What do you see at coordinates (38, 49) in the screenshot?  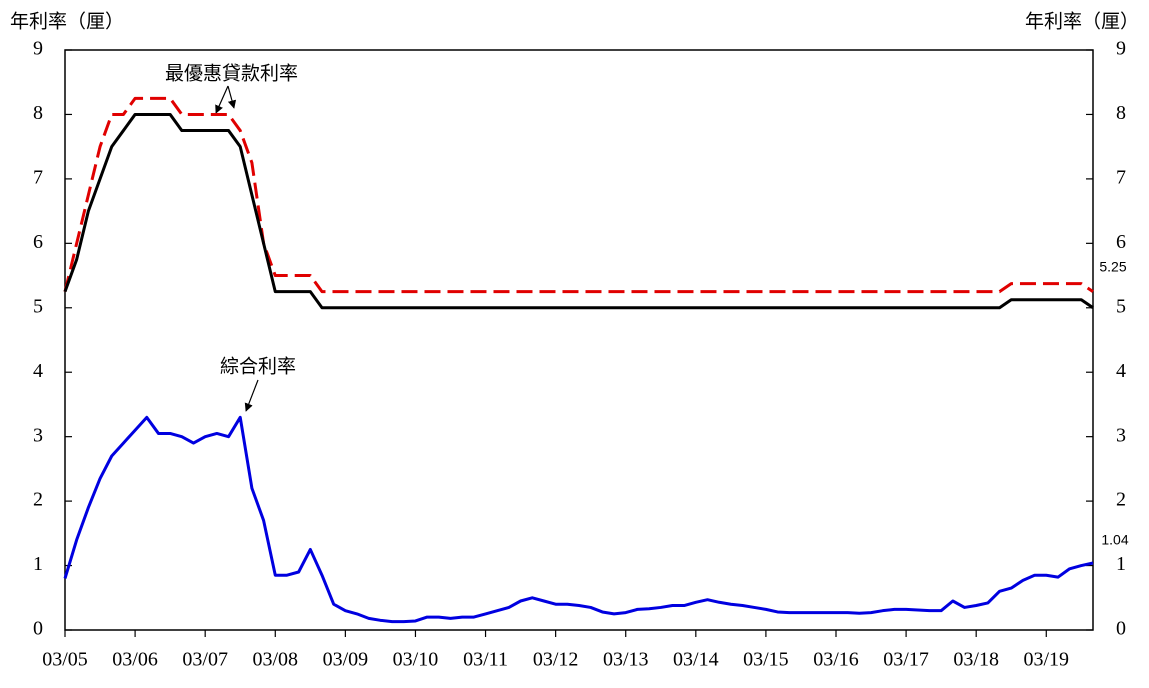 I see `y-tick-label: 9` at bounding box center [38, 49].